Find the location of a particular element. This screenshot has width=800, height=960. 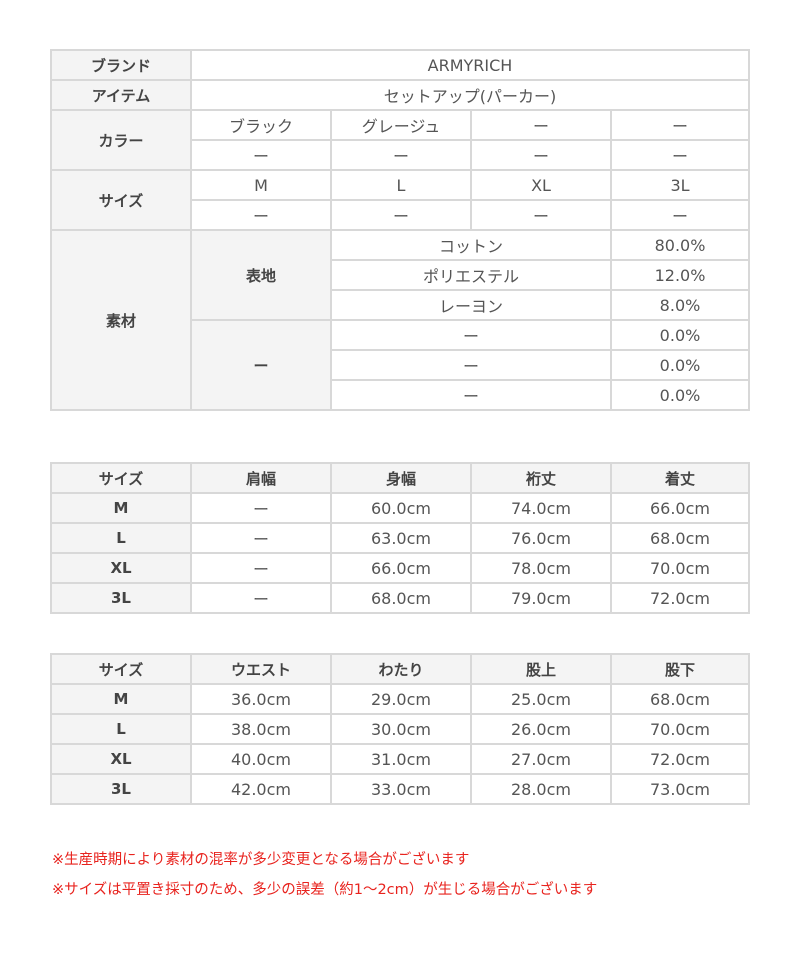

measurement-cell: 74.0cm is located at coordinates (541, 508).